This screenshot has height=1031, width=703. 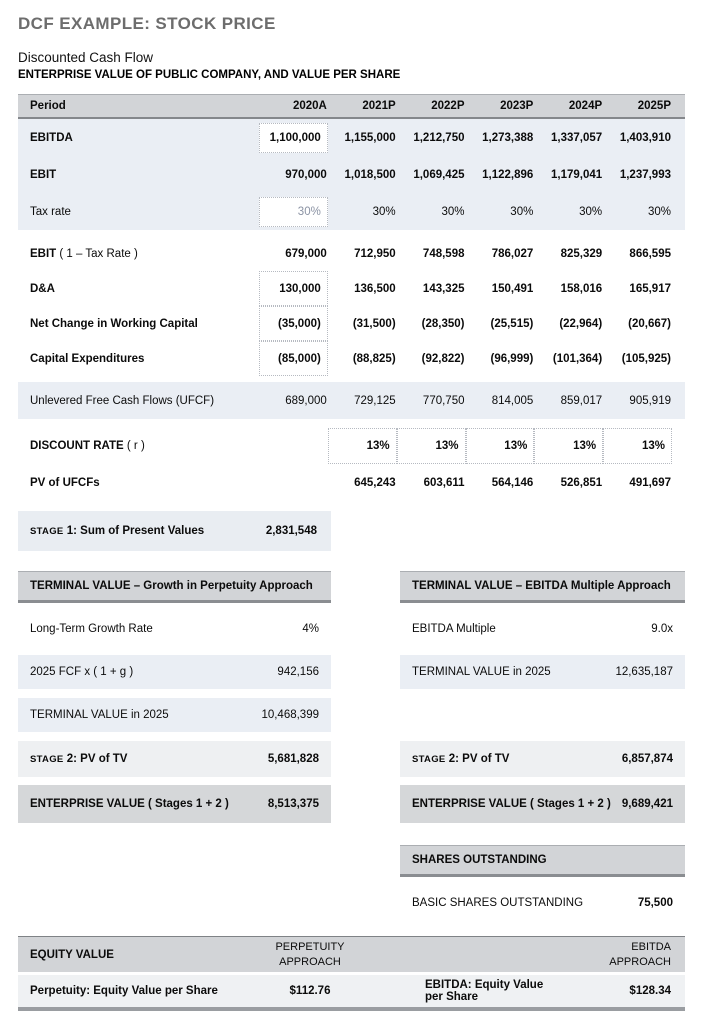 I want to click on ebit-after-tax-2022p-value: 748,598, so click(x=443, y=253).